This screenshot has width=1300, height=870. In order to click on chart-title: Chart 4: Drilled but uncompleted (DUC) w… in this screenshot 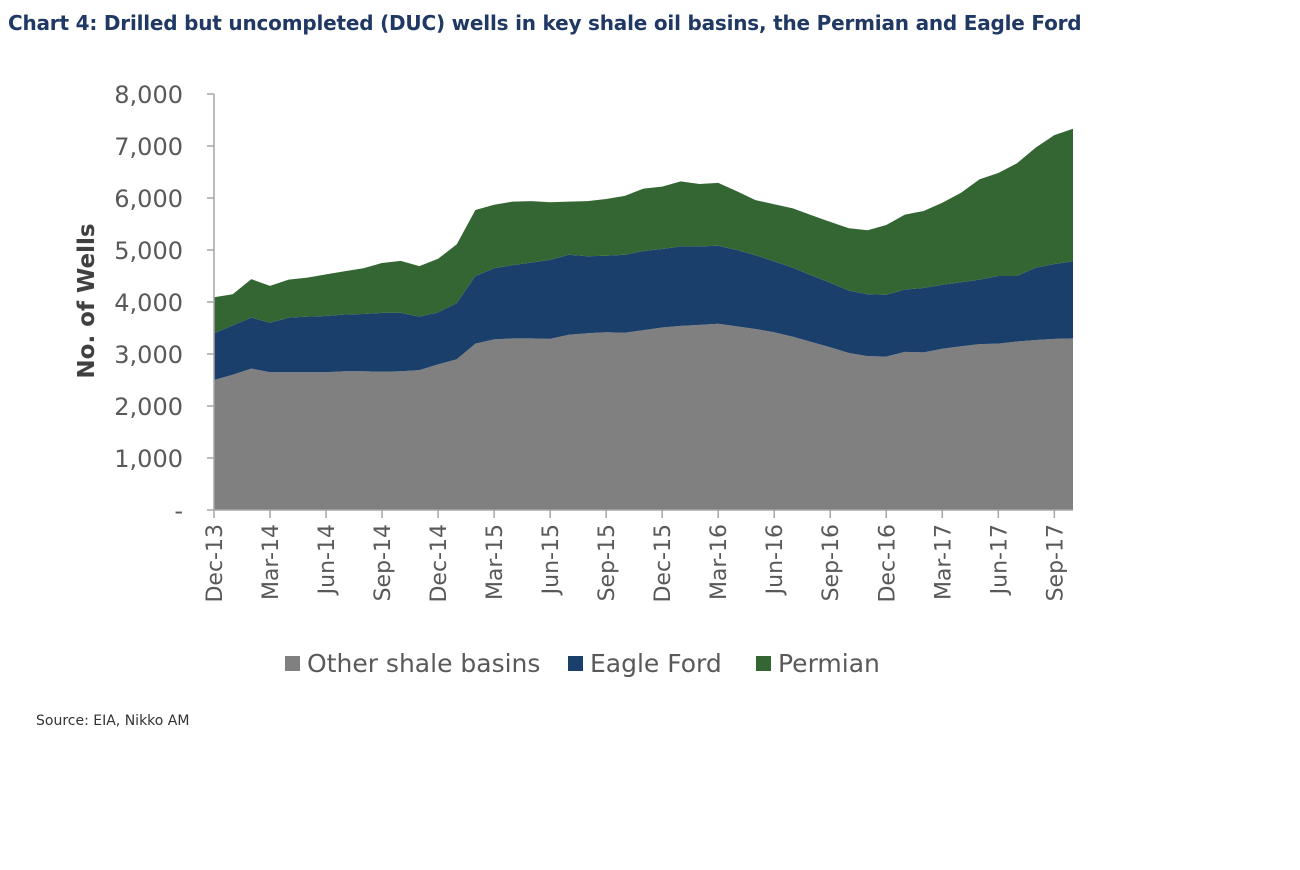, I will do `click(545, 23)`.